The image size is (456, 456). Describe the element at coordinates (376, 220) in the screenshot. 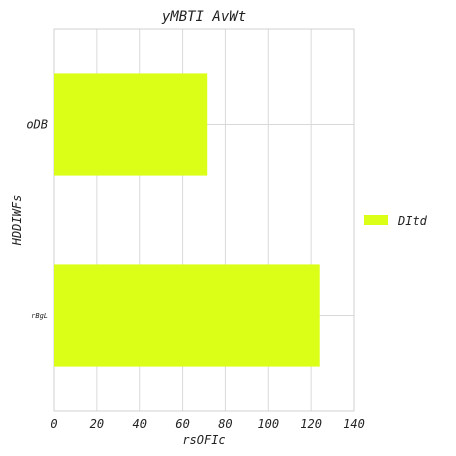

I see `legend-swatch` at that location.